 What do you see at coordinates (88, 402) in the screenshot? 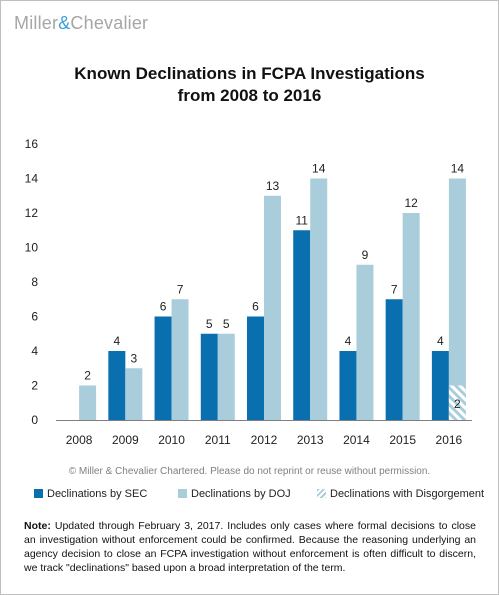
I see `bar-doj-2008` at bounding box center [88, 402].